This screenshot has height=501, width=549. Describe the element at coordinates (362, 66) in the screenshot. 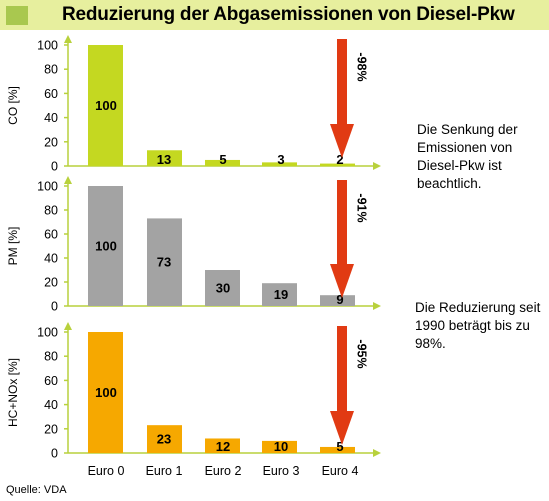

I see `reduction-label-0: -98%` at that location.